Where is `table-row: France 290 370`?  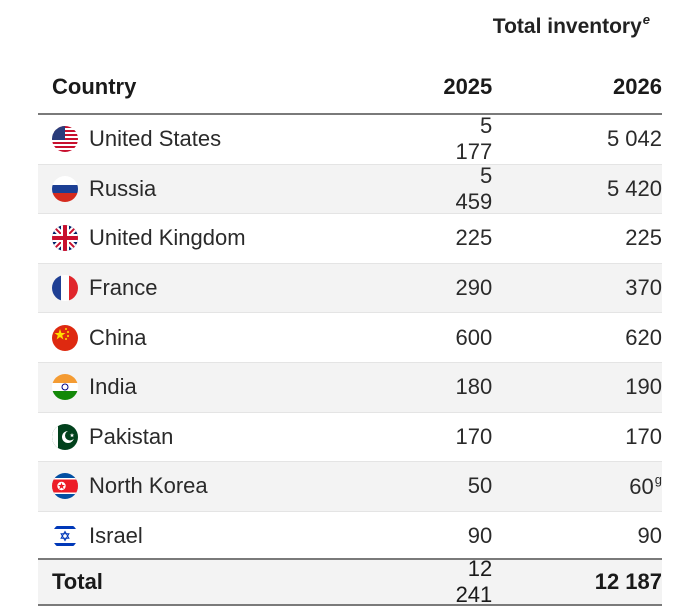
table-row: France 290 370 is located at coordinates (350, 288).